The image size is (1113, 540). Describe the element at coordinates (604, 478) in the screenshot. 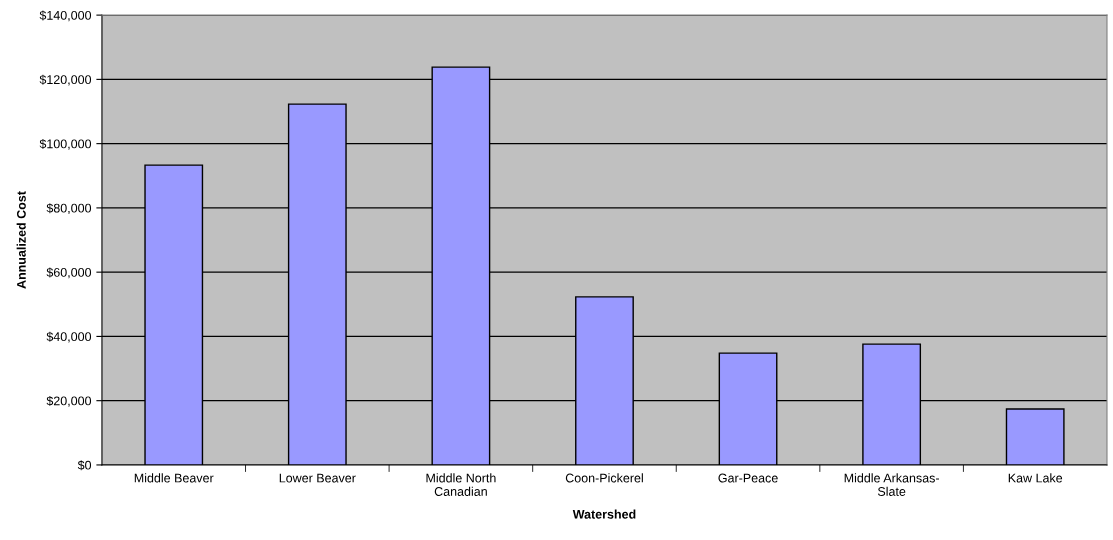

I see `x-tick-label: Coon-Pickerel` at that location.